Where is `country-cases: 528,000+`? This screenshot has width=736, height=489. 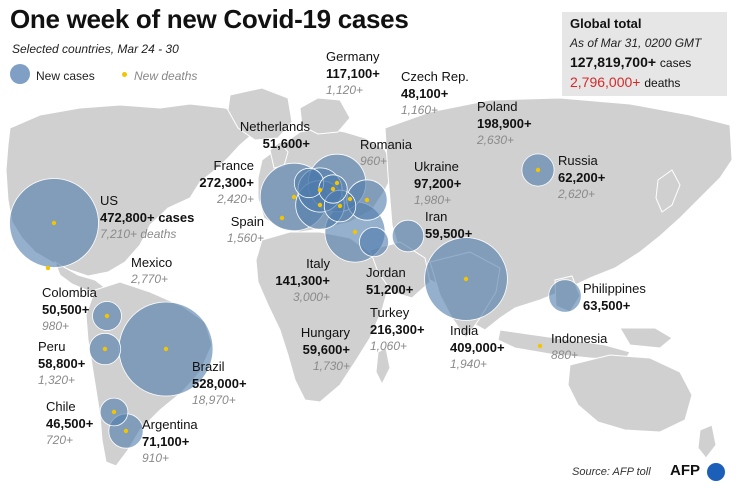 country-cases: 528,000+ is located at coordinates (219, 383).